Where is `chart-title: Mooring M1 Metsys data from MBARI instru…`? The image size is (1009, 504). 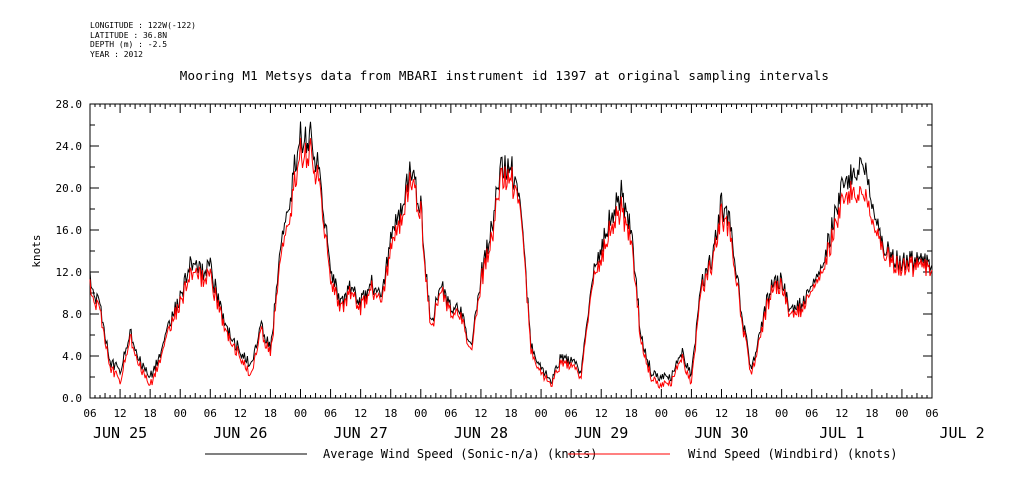 chart-title: Mooring M1 Metsys data from MBARI instru… is located at coordinates (504, 75).